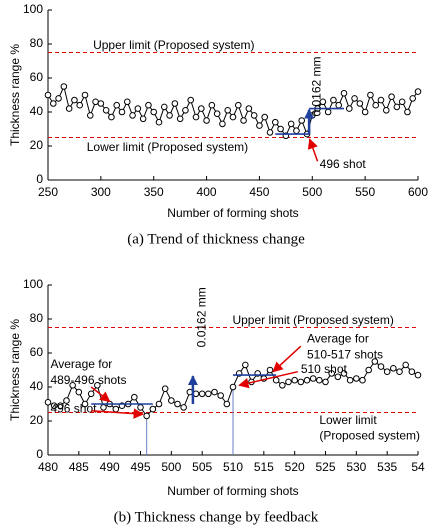 The image size is (432, 532). I want to click on annotation: 510-517 shots, so click(345, 355).